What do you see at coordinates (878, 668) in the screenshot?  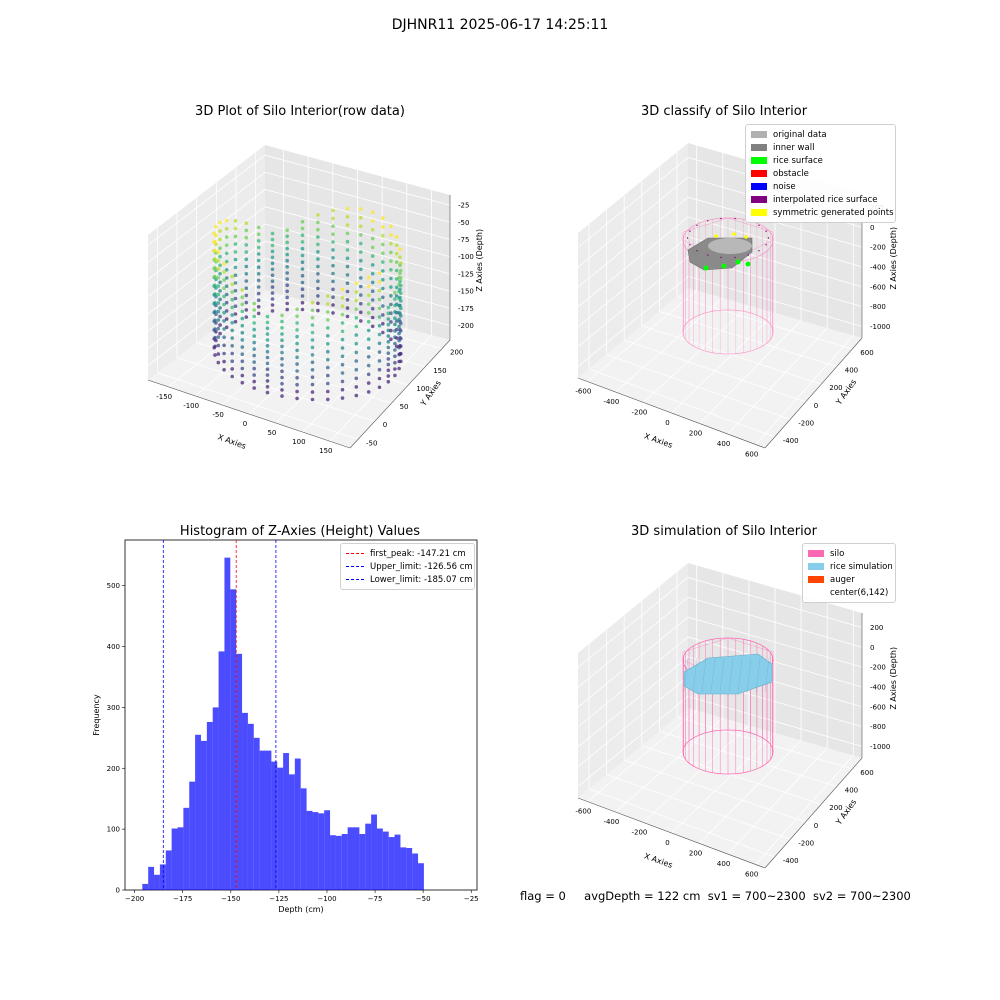 I see `p4-z-tick: -200` at bounding box center [878, 668].